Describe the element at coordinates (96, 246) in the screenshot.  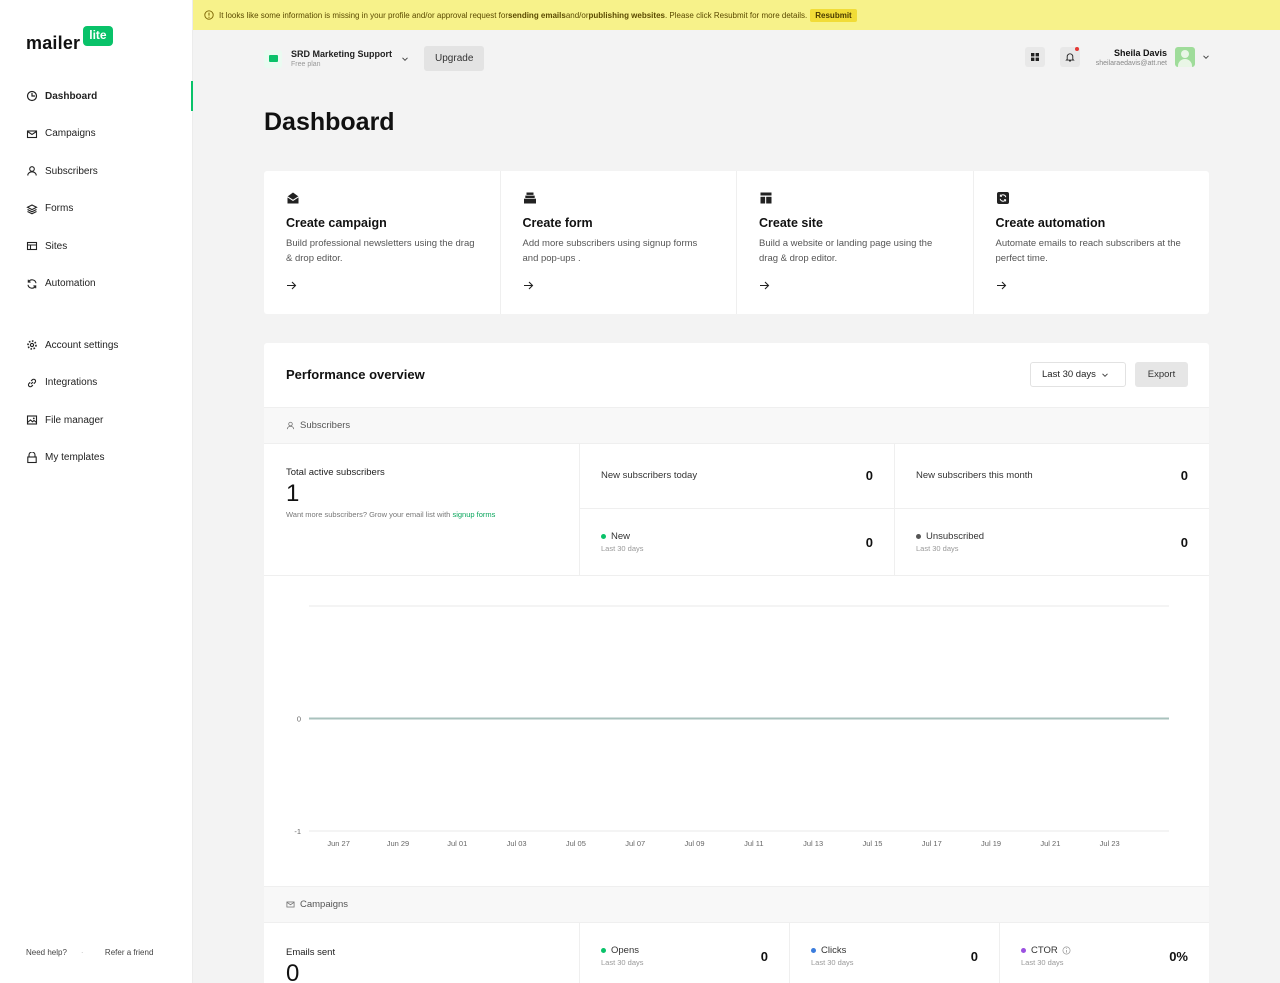
I see `sidebar-item-sites: Sites` at that location.